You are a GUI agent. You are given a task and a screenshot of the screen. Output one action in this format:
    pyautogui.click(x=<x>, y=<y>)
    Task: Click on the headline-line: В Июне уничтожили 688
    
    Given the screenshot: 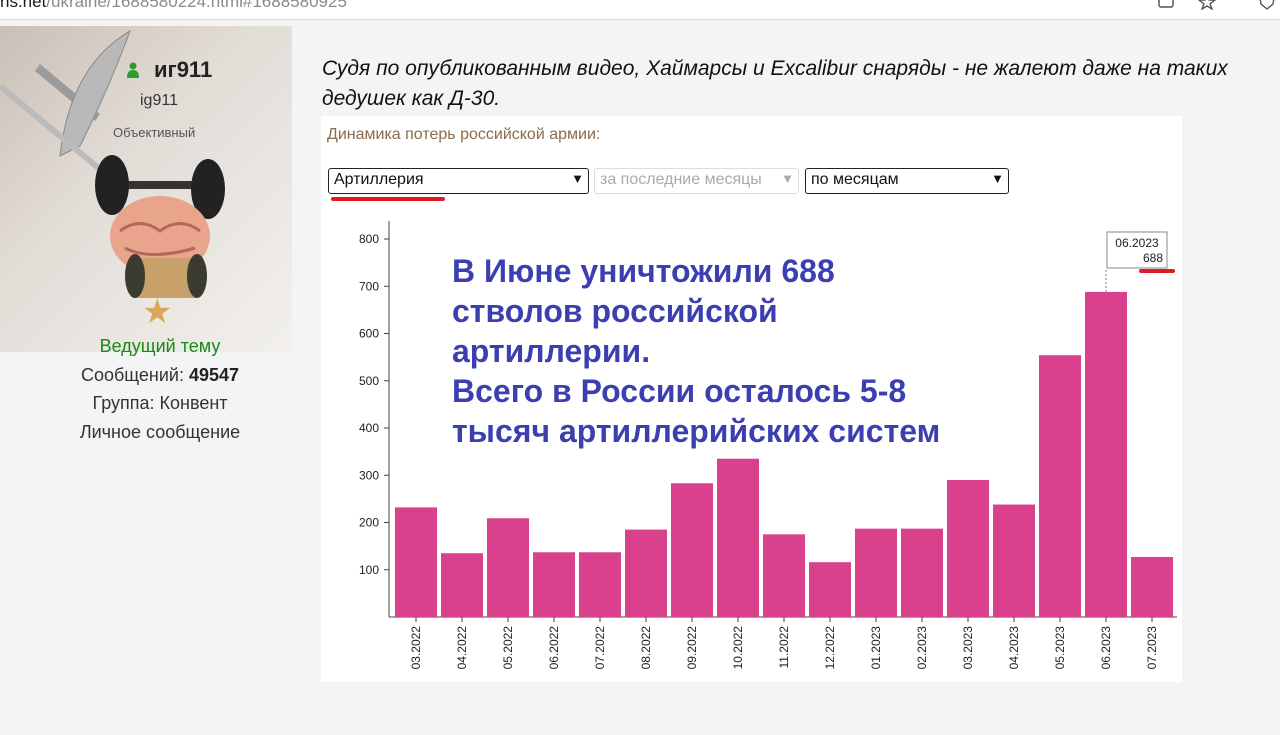 What is the action you would take?
    pyautogui.click(x=643, y=271)
    